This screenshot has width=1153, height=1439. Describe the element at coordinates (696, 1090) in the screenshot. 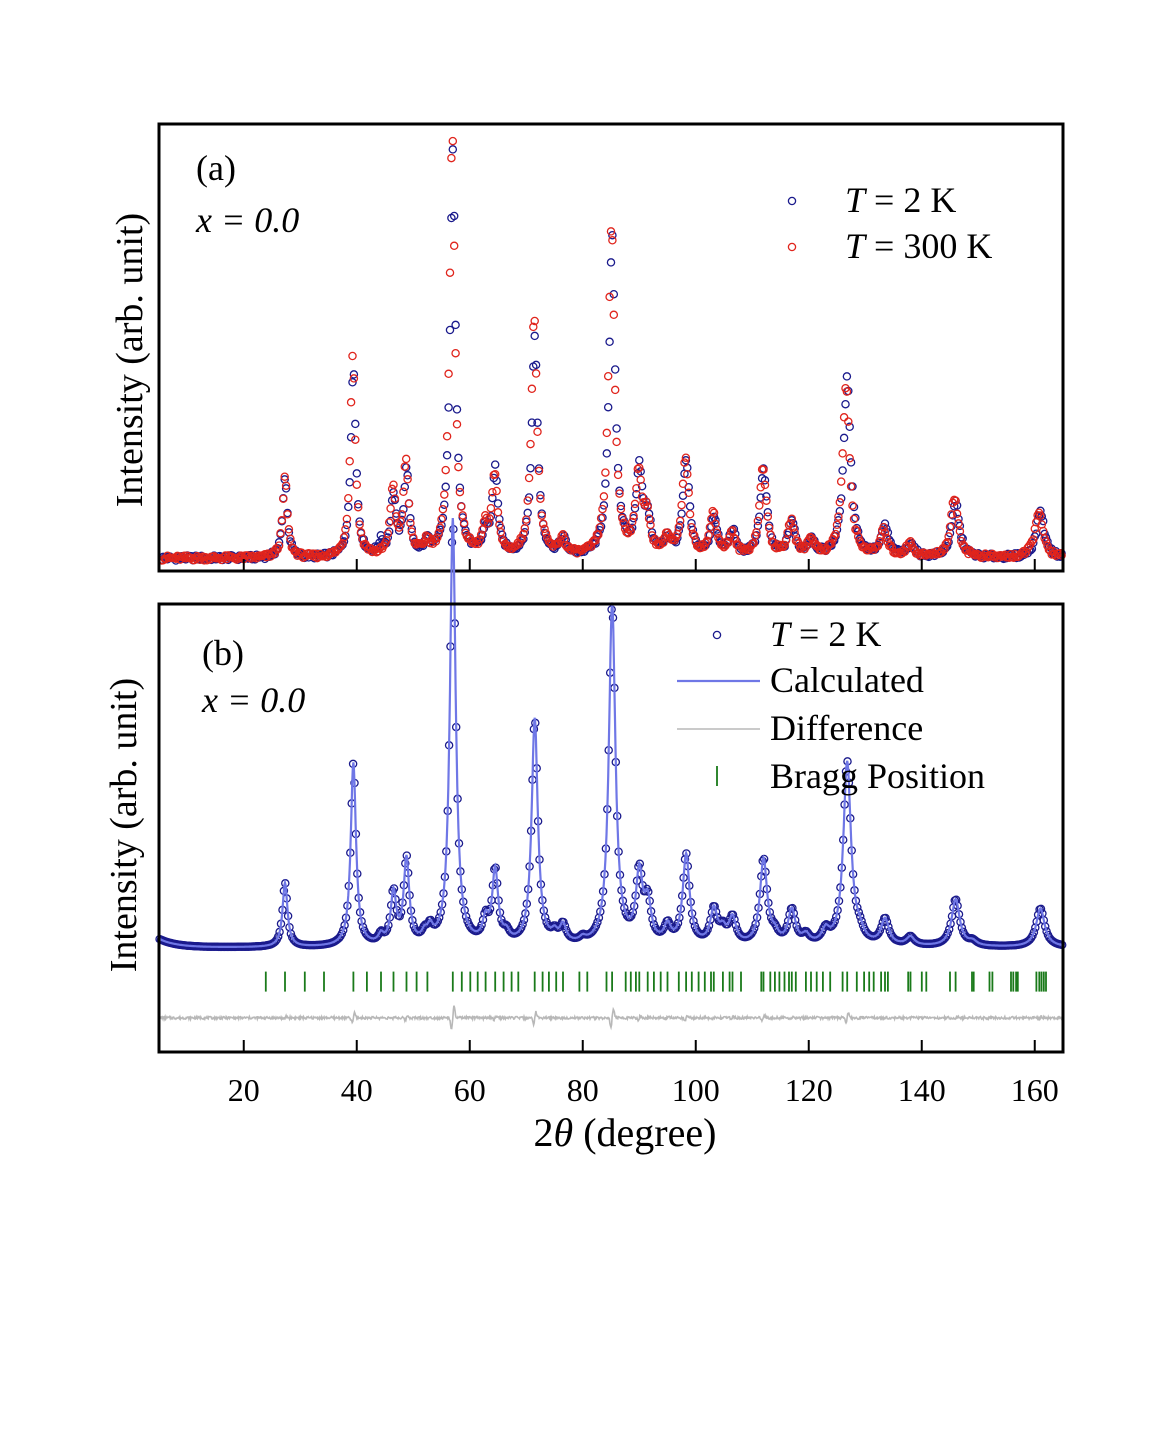

I see `x-tick-label: 100` at that location.